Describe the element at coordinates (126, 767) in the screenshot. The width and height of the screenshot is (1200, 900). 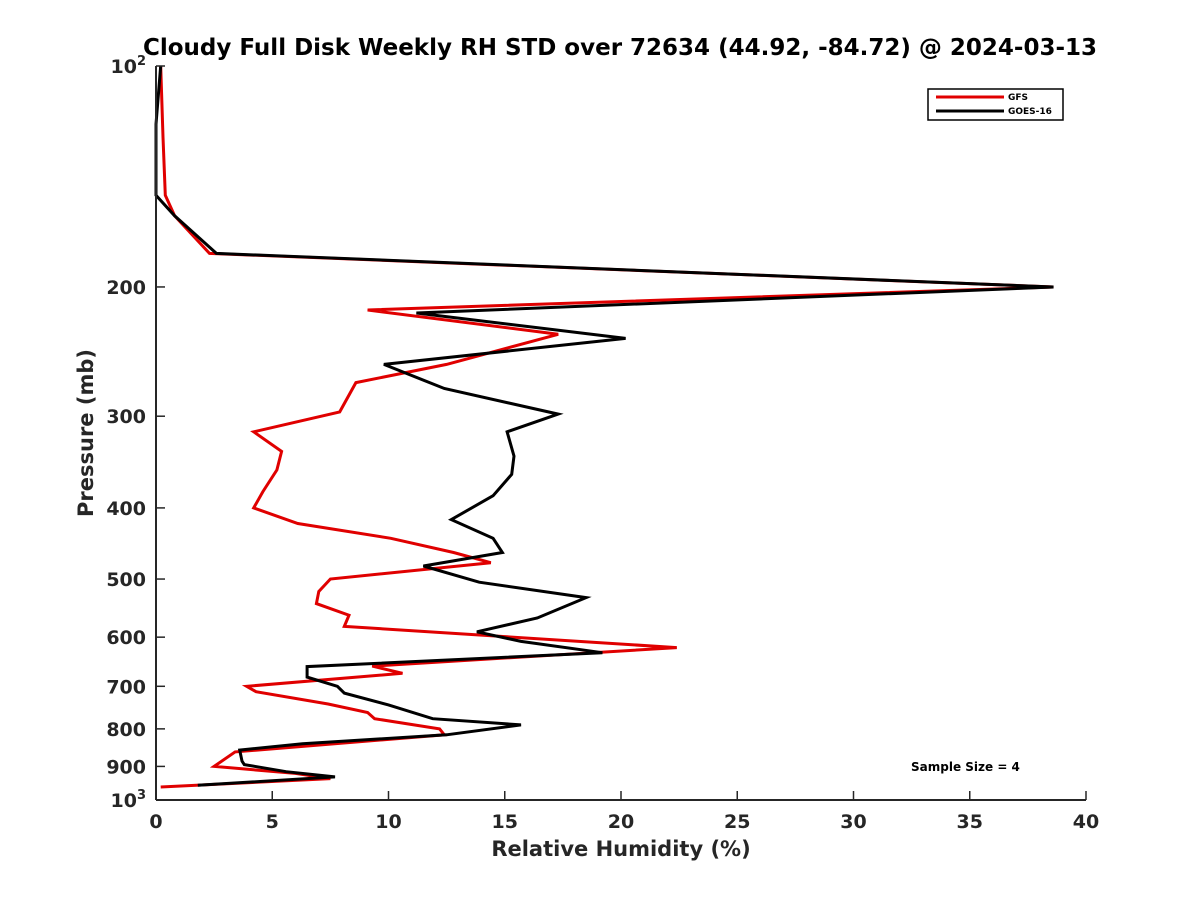
I see `y-tick-label: 900` at that location.